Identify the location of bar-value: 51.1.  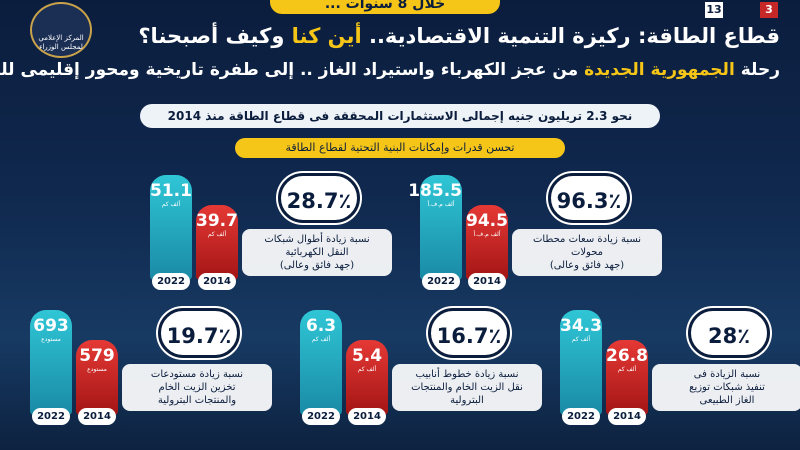
(171, 191).